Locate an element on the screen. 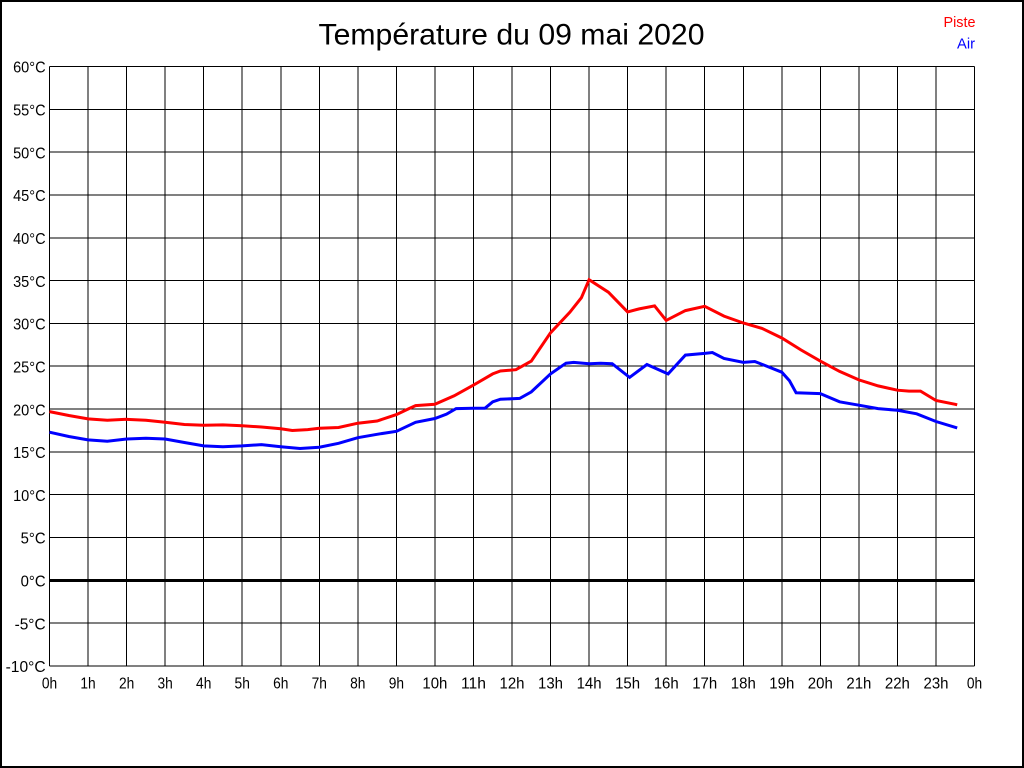  svg-text: 6h is located at coordinates (280, 684).